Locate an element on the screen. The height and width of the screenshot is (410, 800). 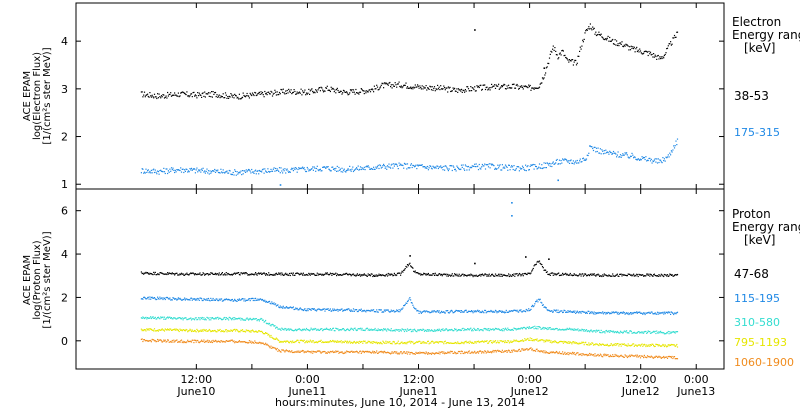
electron-outlier-point is located at coordinates (280, 185).